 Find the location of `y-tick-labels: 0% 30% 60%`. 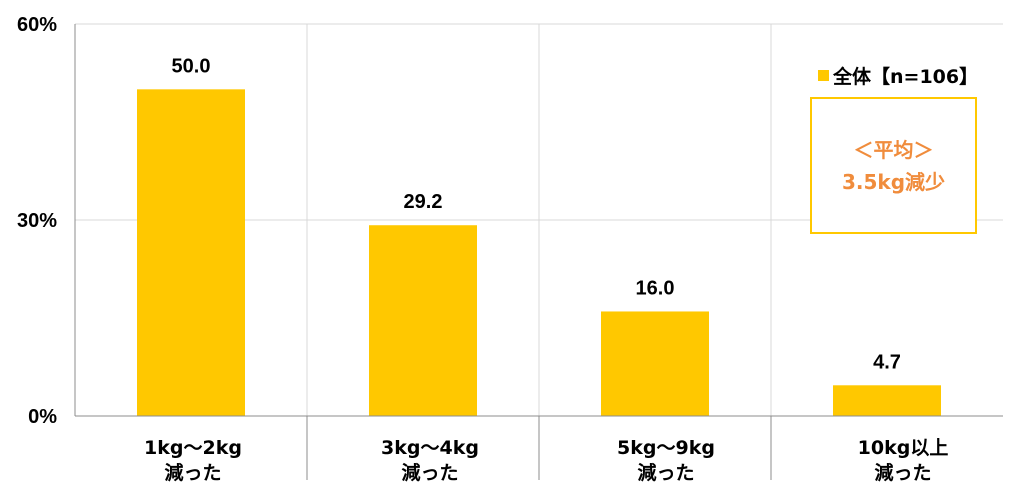

y-tick-labels: 0% 30% 60% is located at coordinates (37, 221).